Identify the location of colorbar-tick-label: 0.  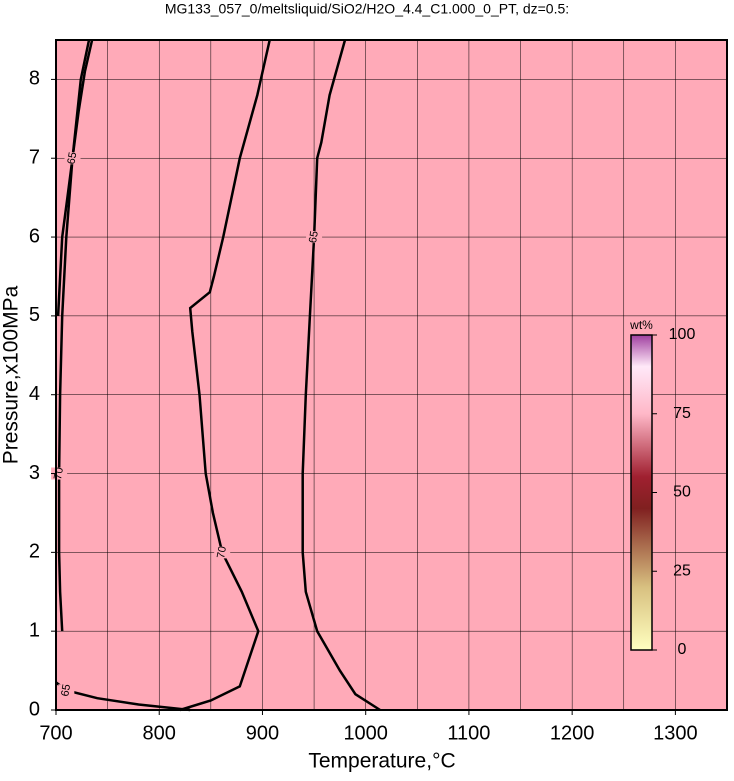
(682, 649).